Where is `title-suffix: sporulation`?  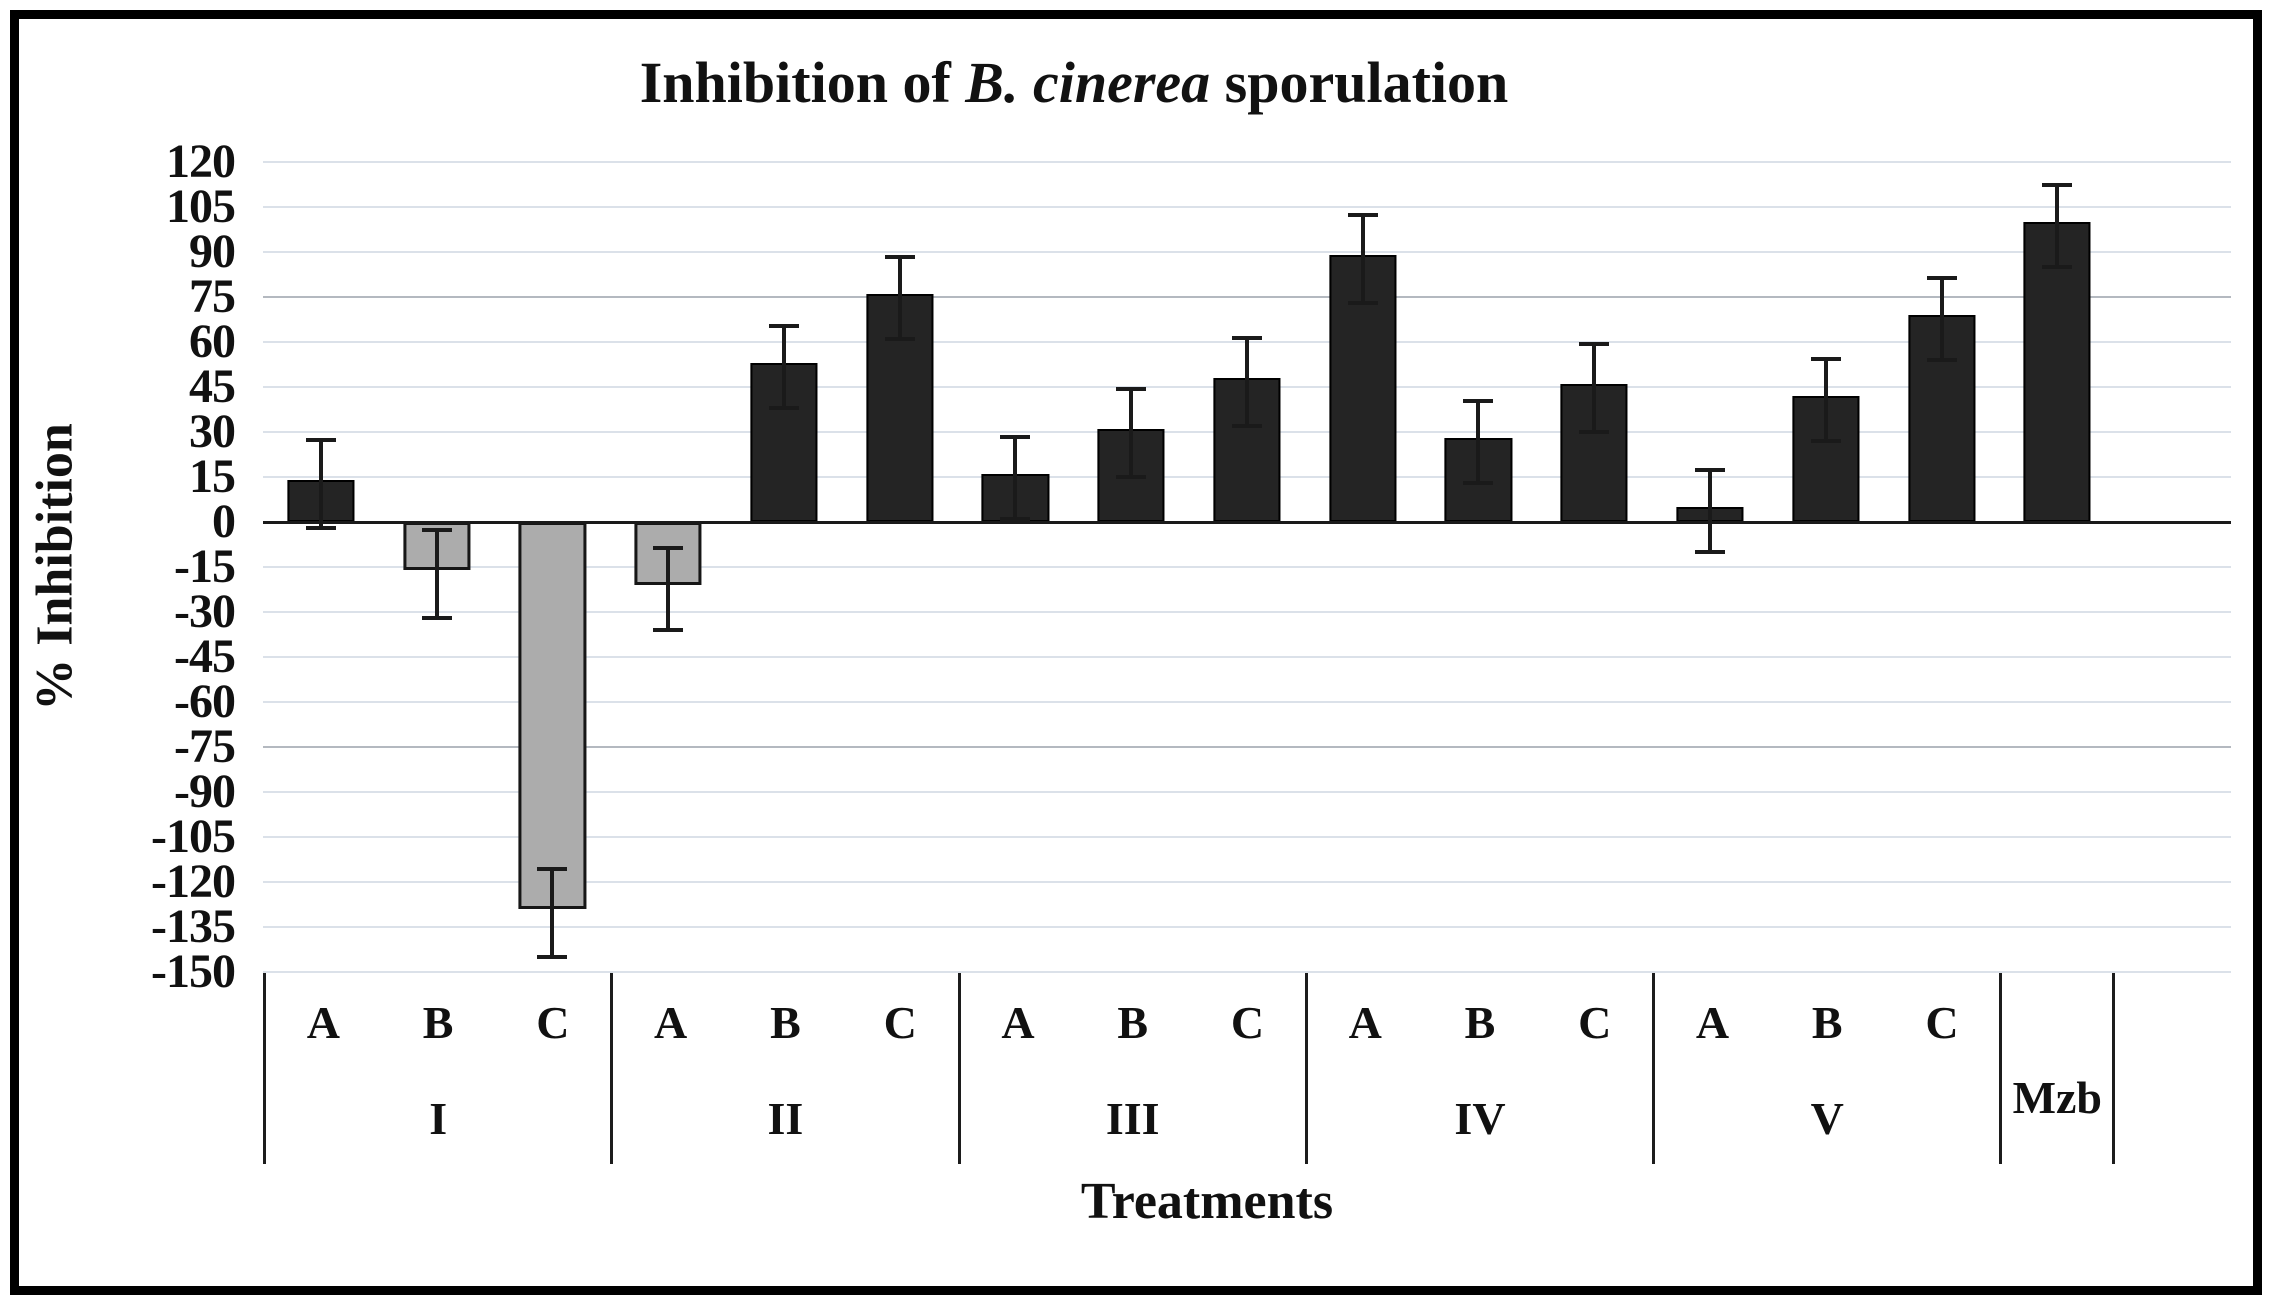
title-suffix: sporulation is located at coordinates (1359, 82).